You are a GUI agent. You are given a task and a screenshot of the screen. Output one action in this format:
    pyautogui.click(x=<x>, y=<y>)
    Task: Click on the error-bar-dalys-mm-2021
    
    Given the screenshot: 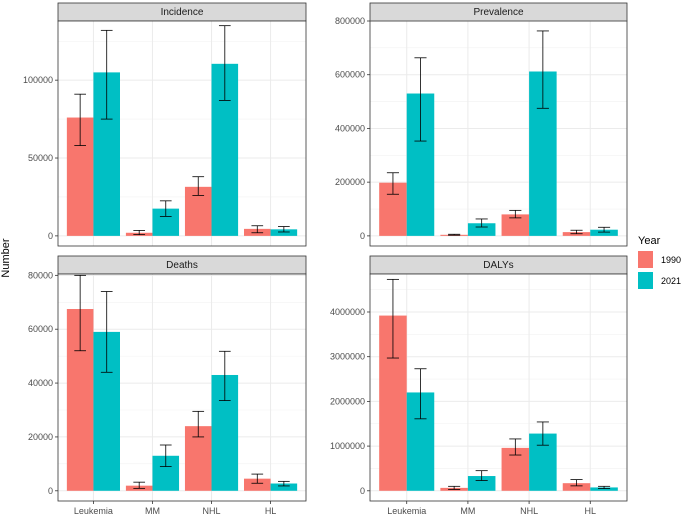 What is the action you would take?
    pyautogui.click(x=481, y=475)
    